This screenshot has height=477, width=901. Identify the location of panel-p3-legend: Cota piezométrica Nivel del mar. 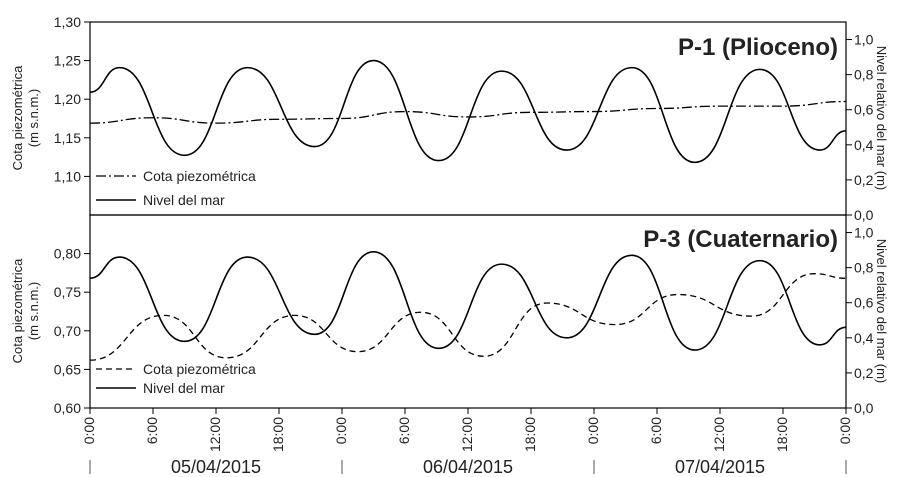
(176, 378).